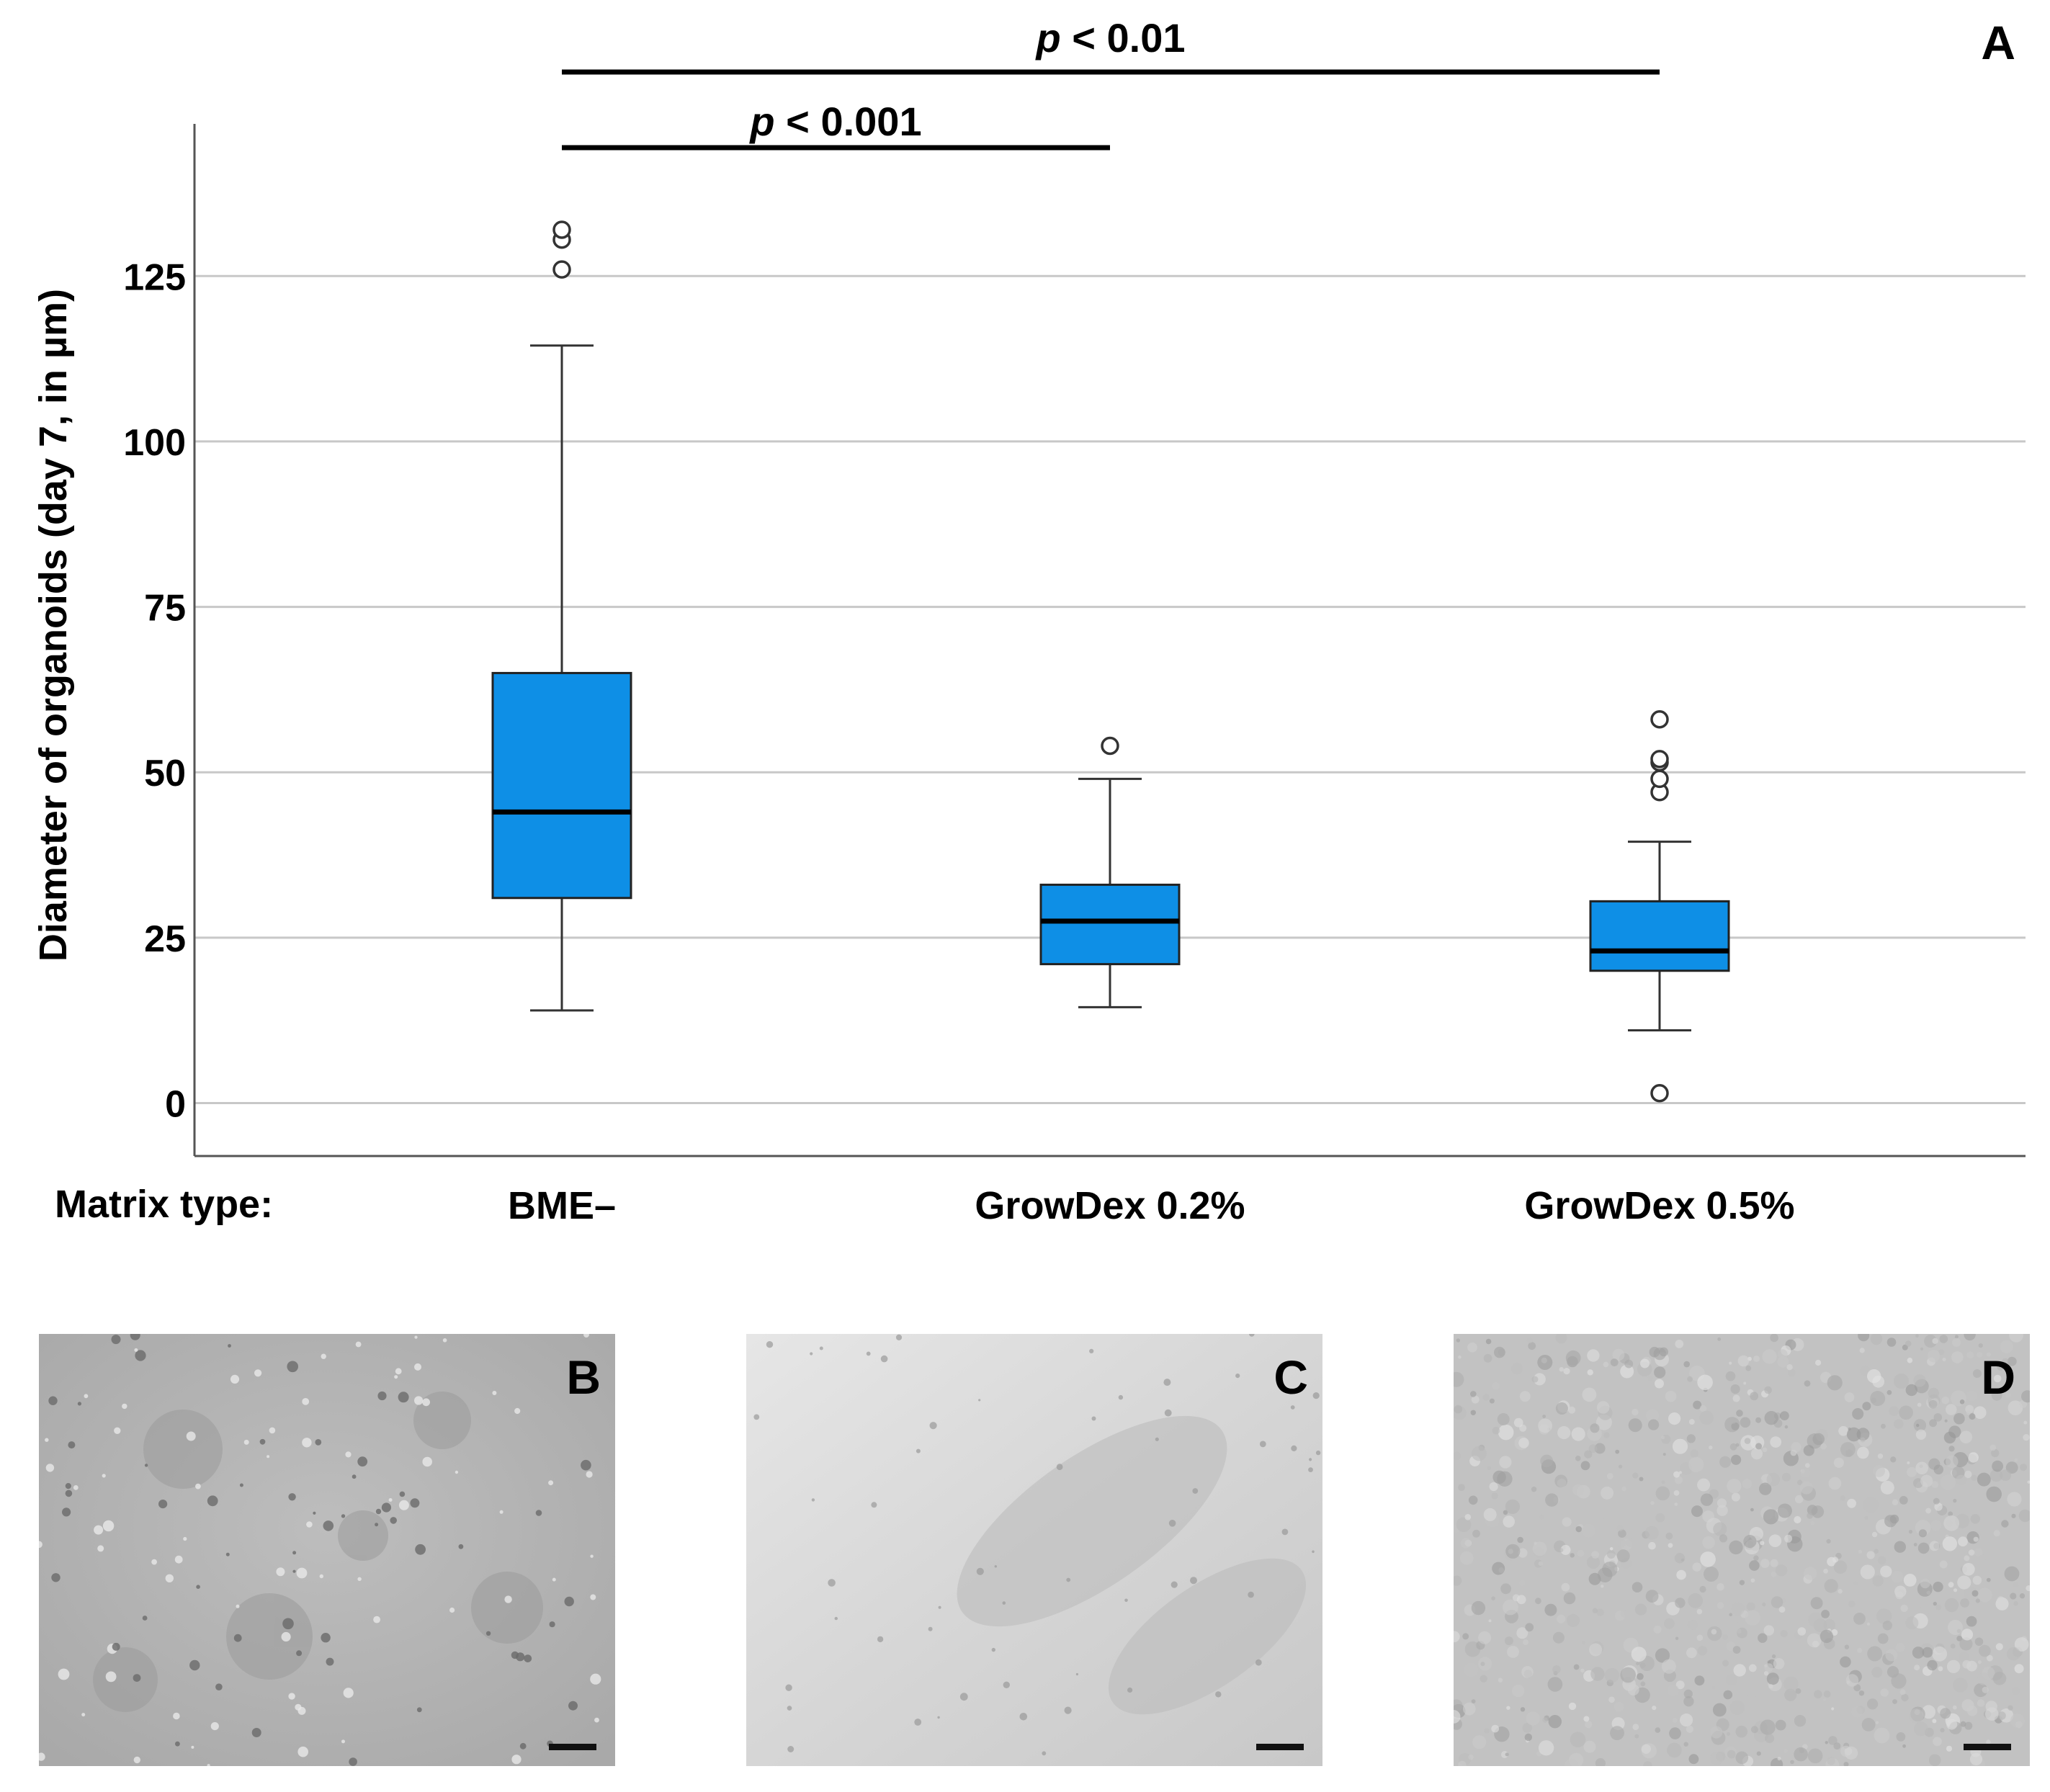 The width and height of the screenshot is (2050, 1792). What do you see at coordinates (1034, 1550) in the screenshot?
I see `micrograph-c: C` at bounding box center [1034, 1550].